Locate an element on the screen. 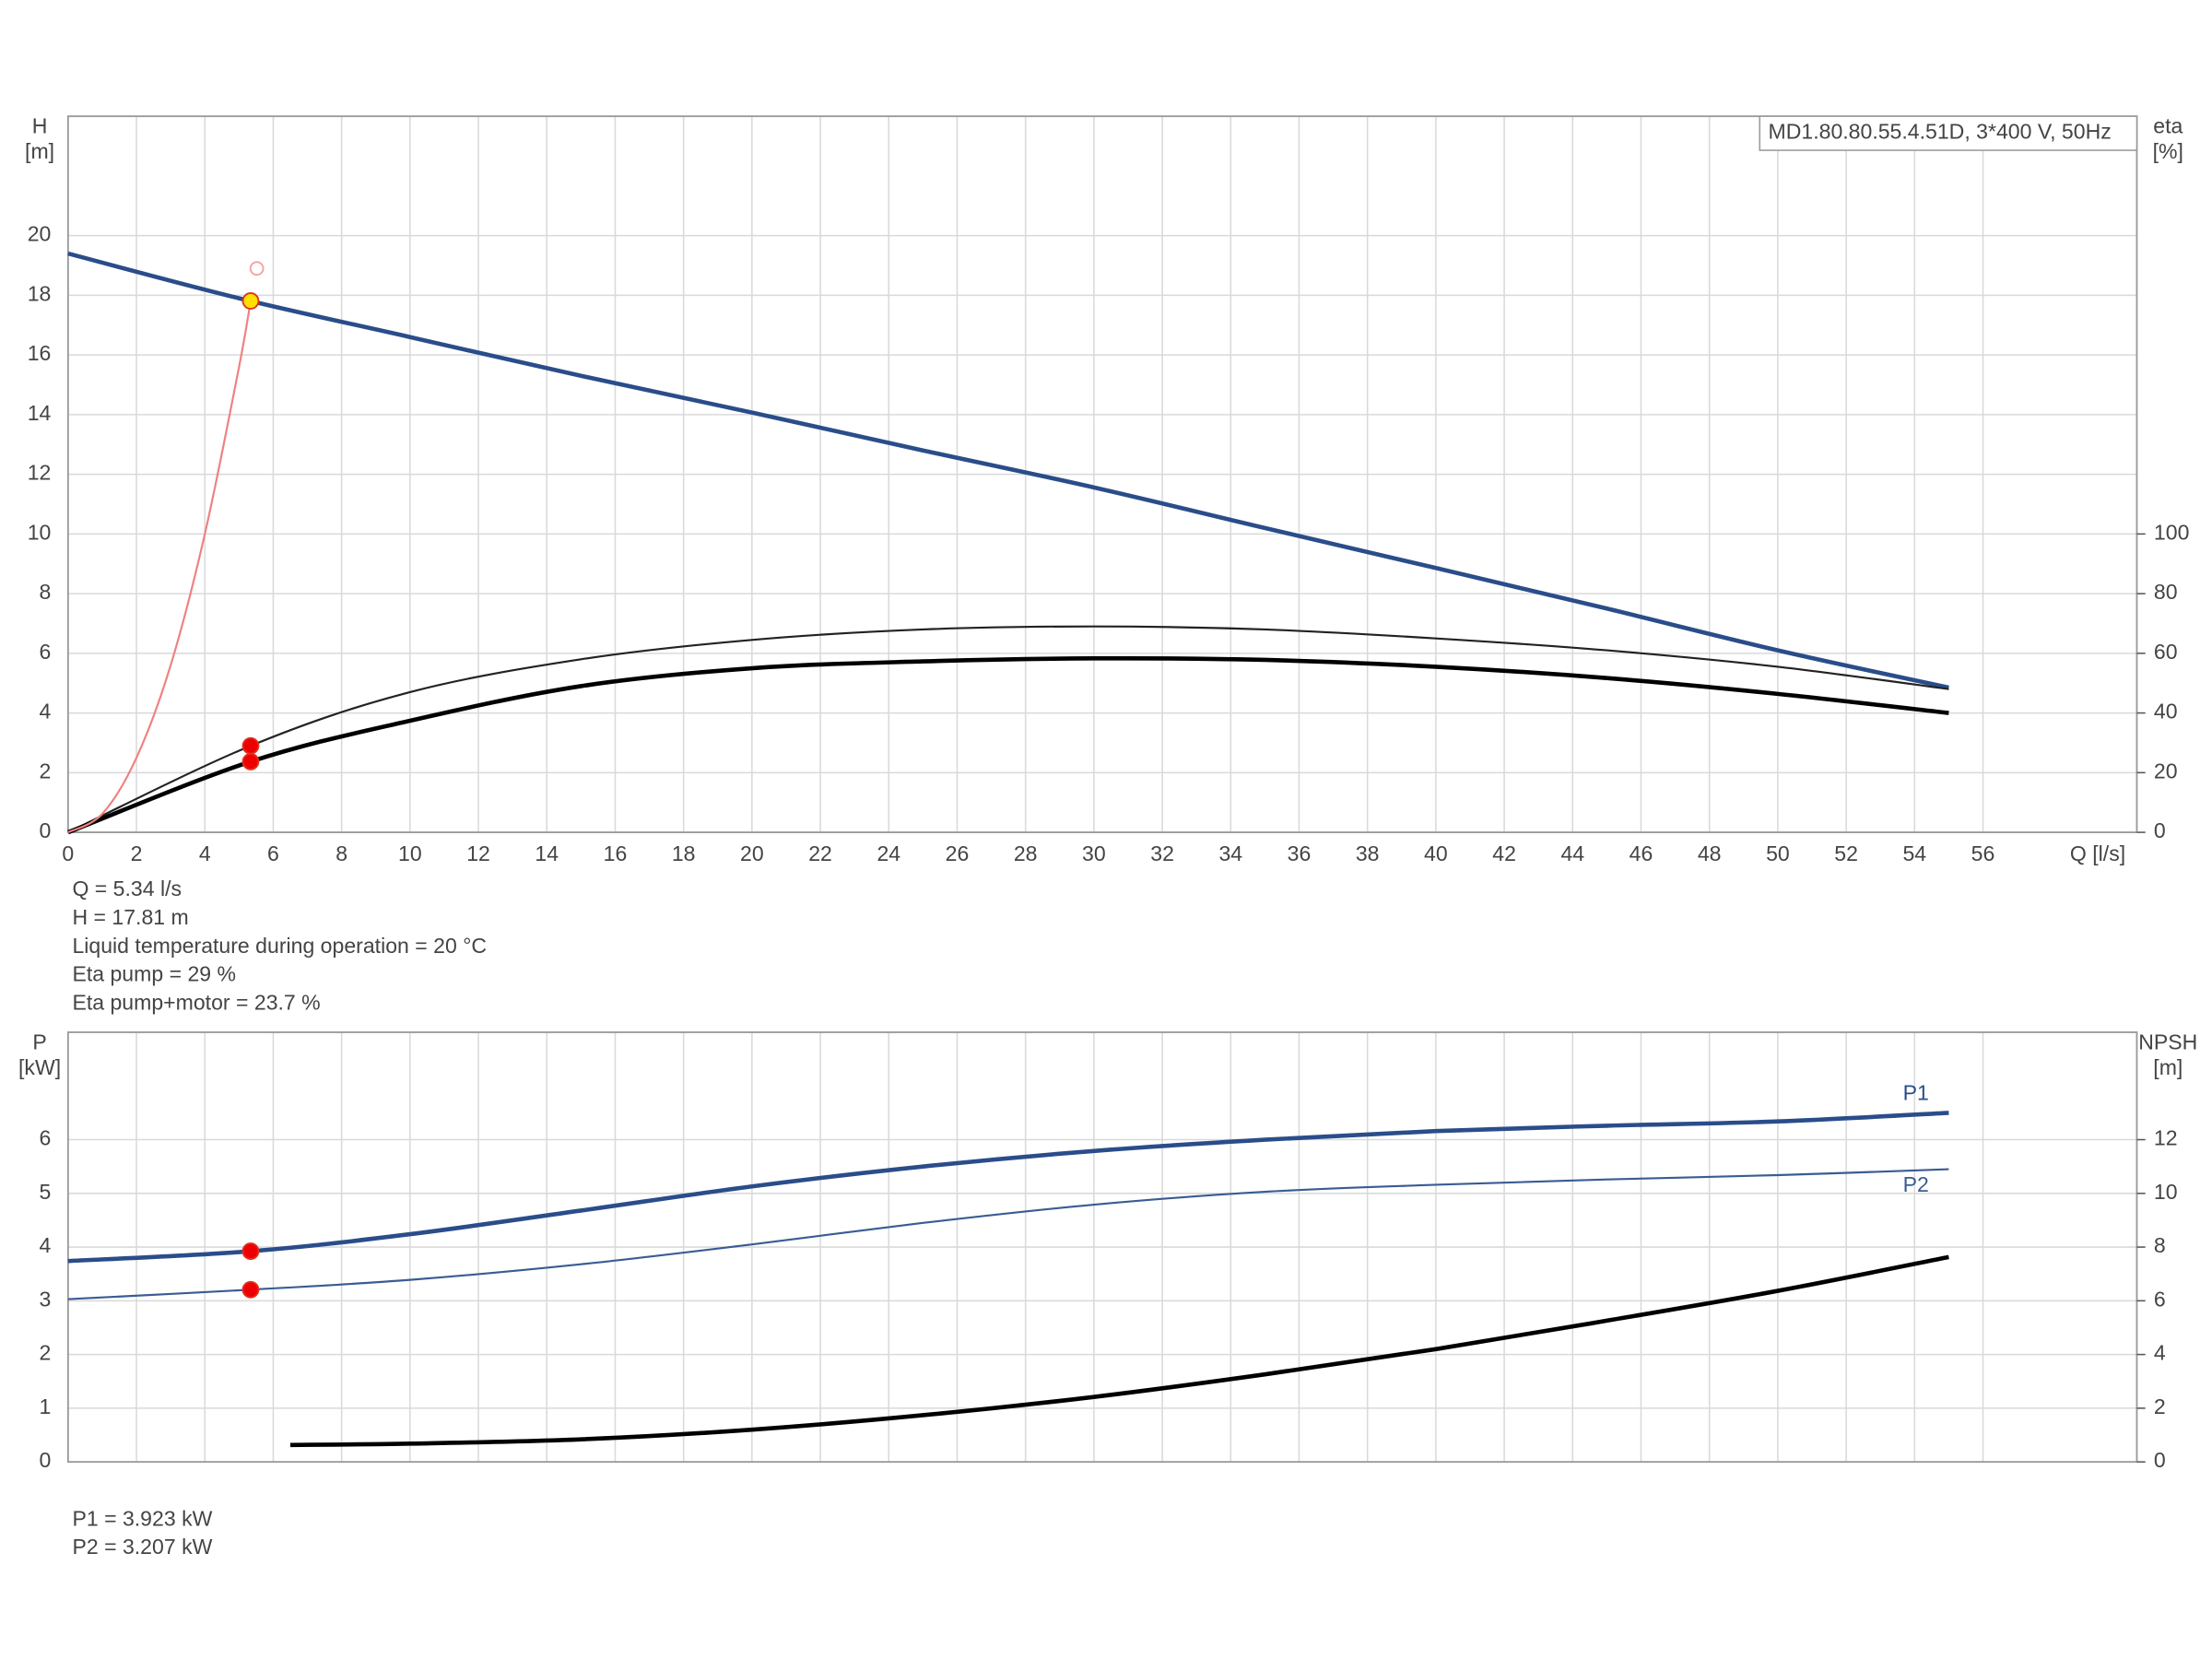  y2-tick-label: 100 is located at coordinates (2171, 532).